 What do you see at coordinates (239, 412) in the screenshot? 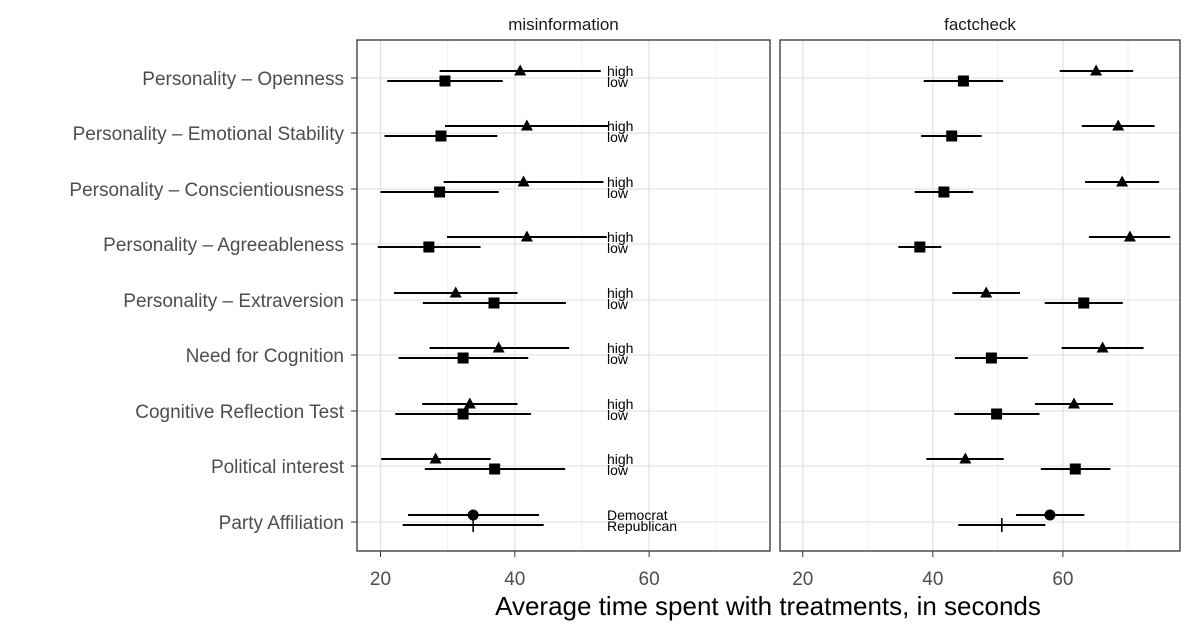
I see `category-label: Cognitive Reflection Test` at bounding box center [239, 412].